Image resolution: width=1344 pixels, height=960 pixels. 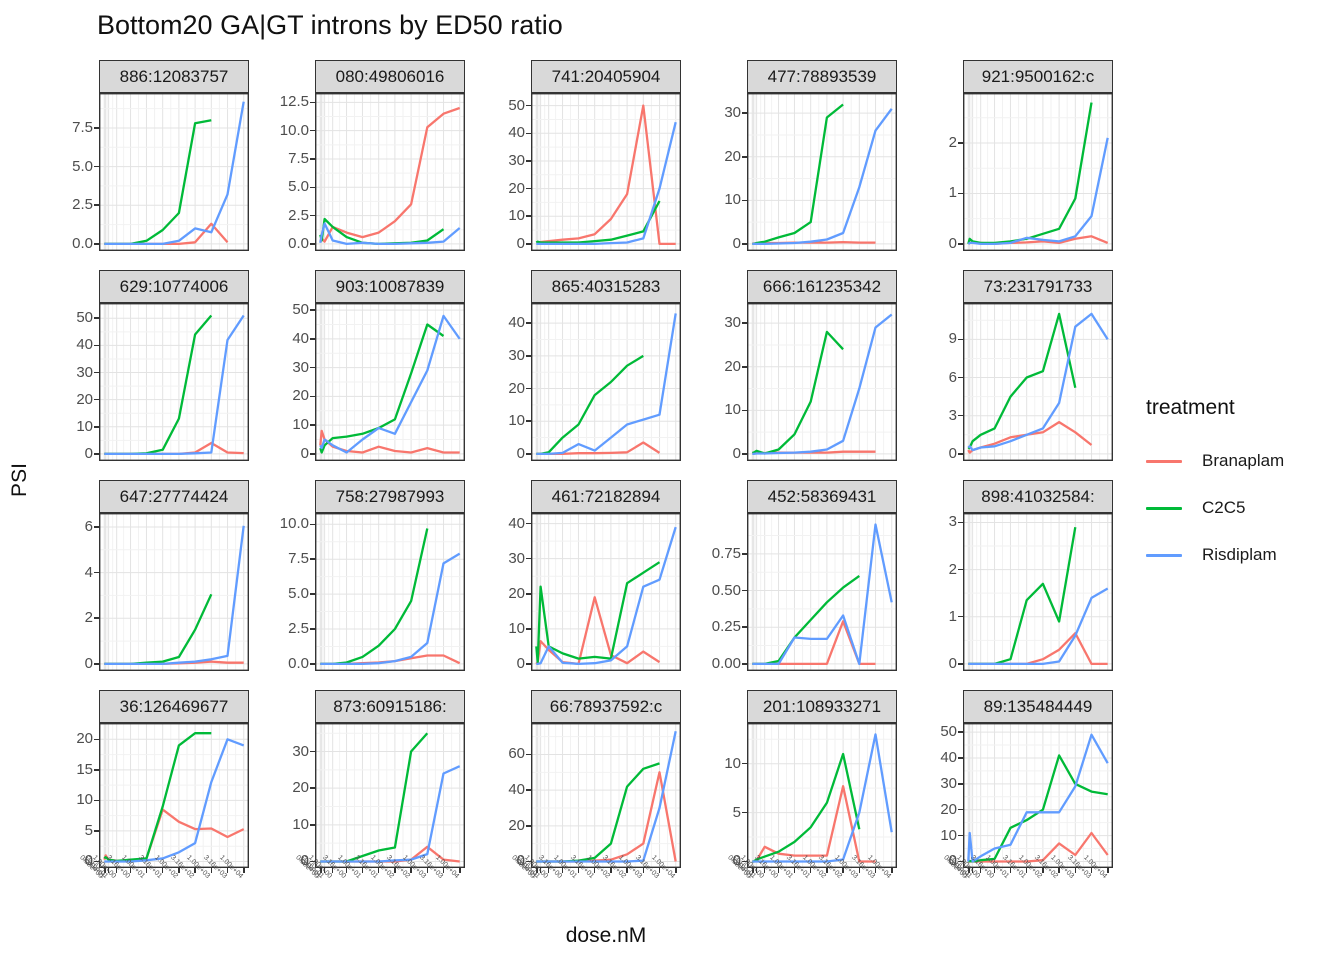 I want to click on facet-strip: 89:135484449, so click(x=1038, y=706).